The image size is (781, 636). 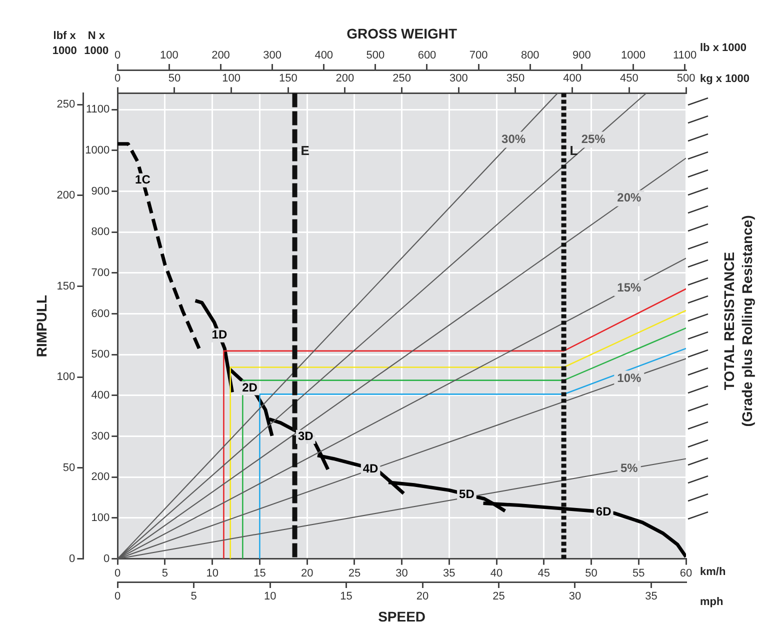 I want to click on x2-axis-title: GROSS WEIGHT, so click(x=402, y=33).